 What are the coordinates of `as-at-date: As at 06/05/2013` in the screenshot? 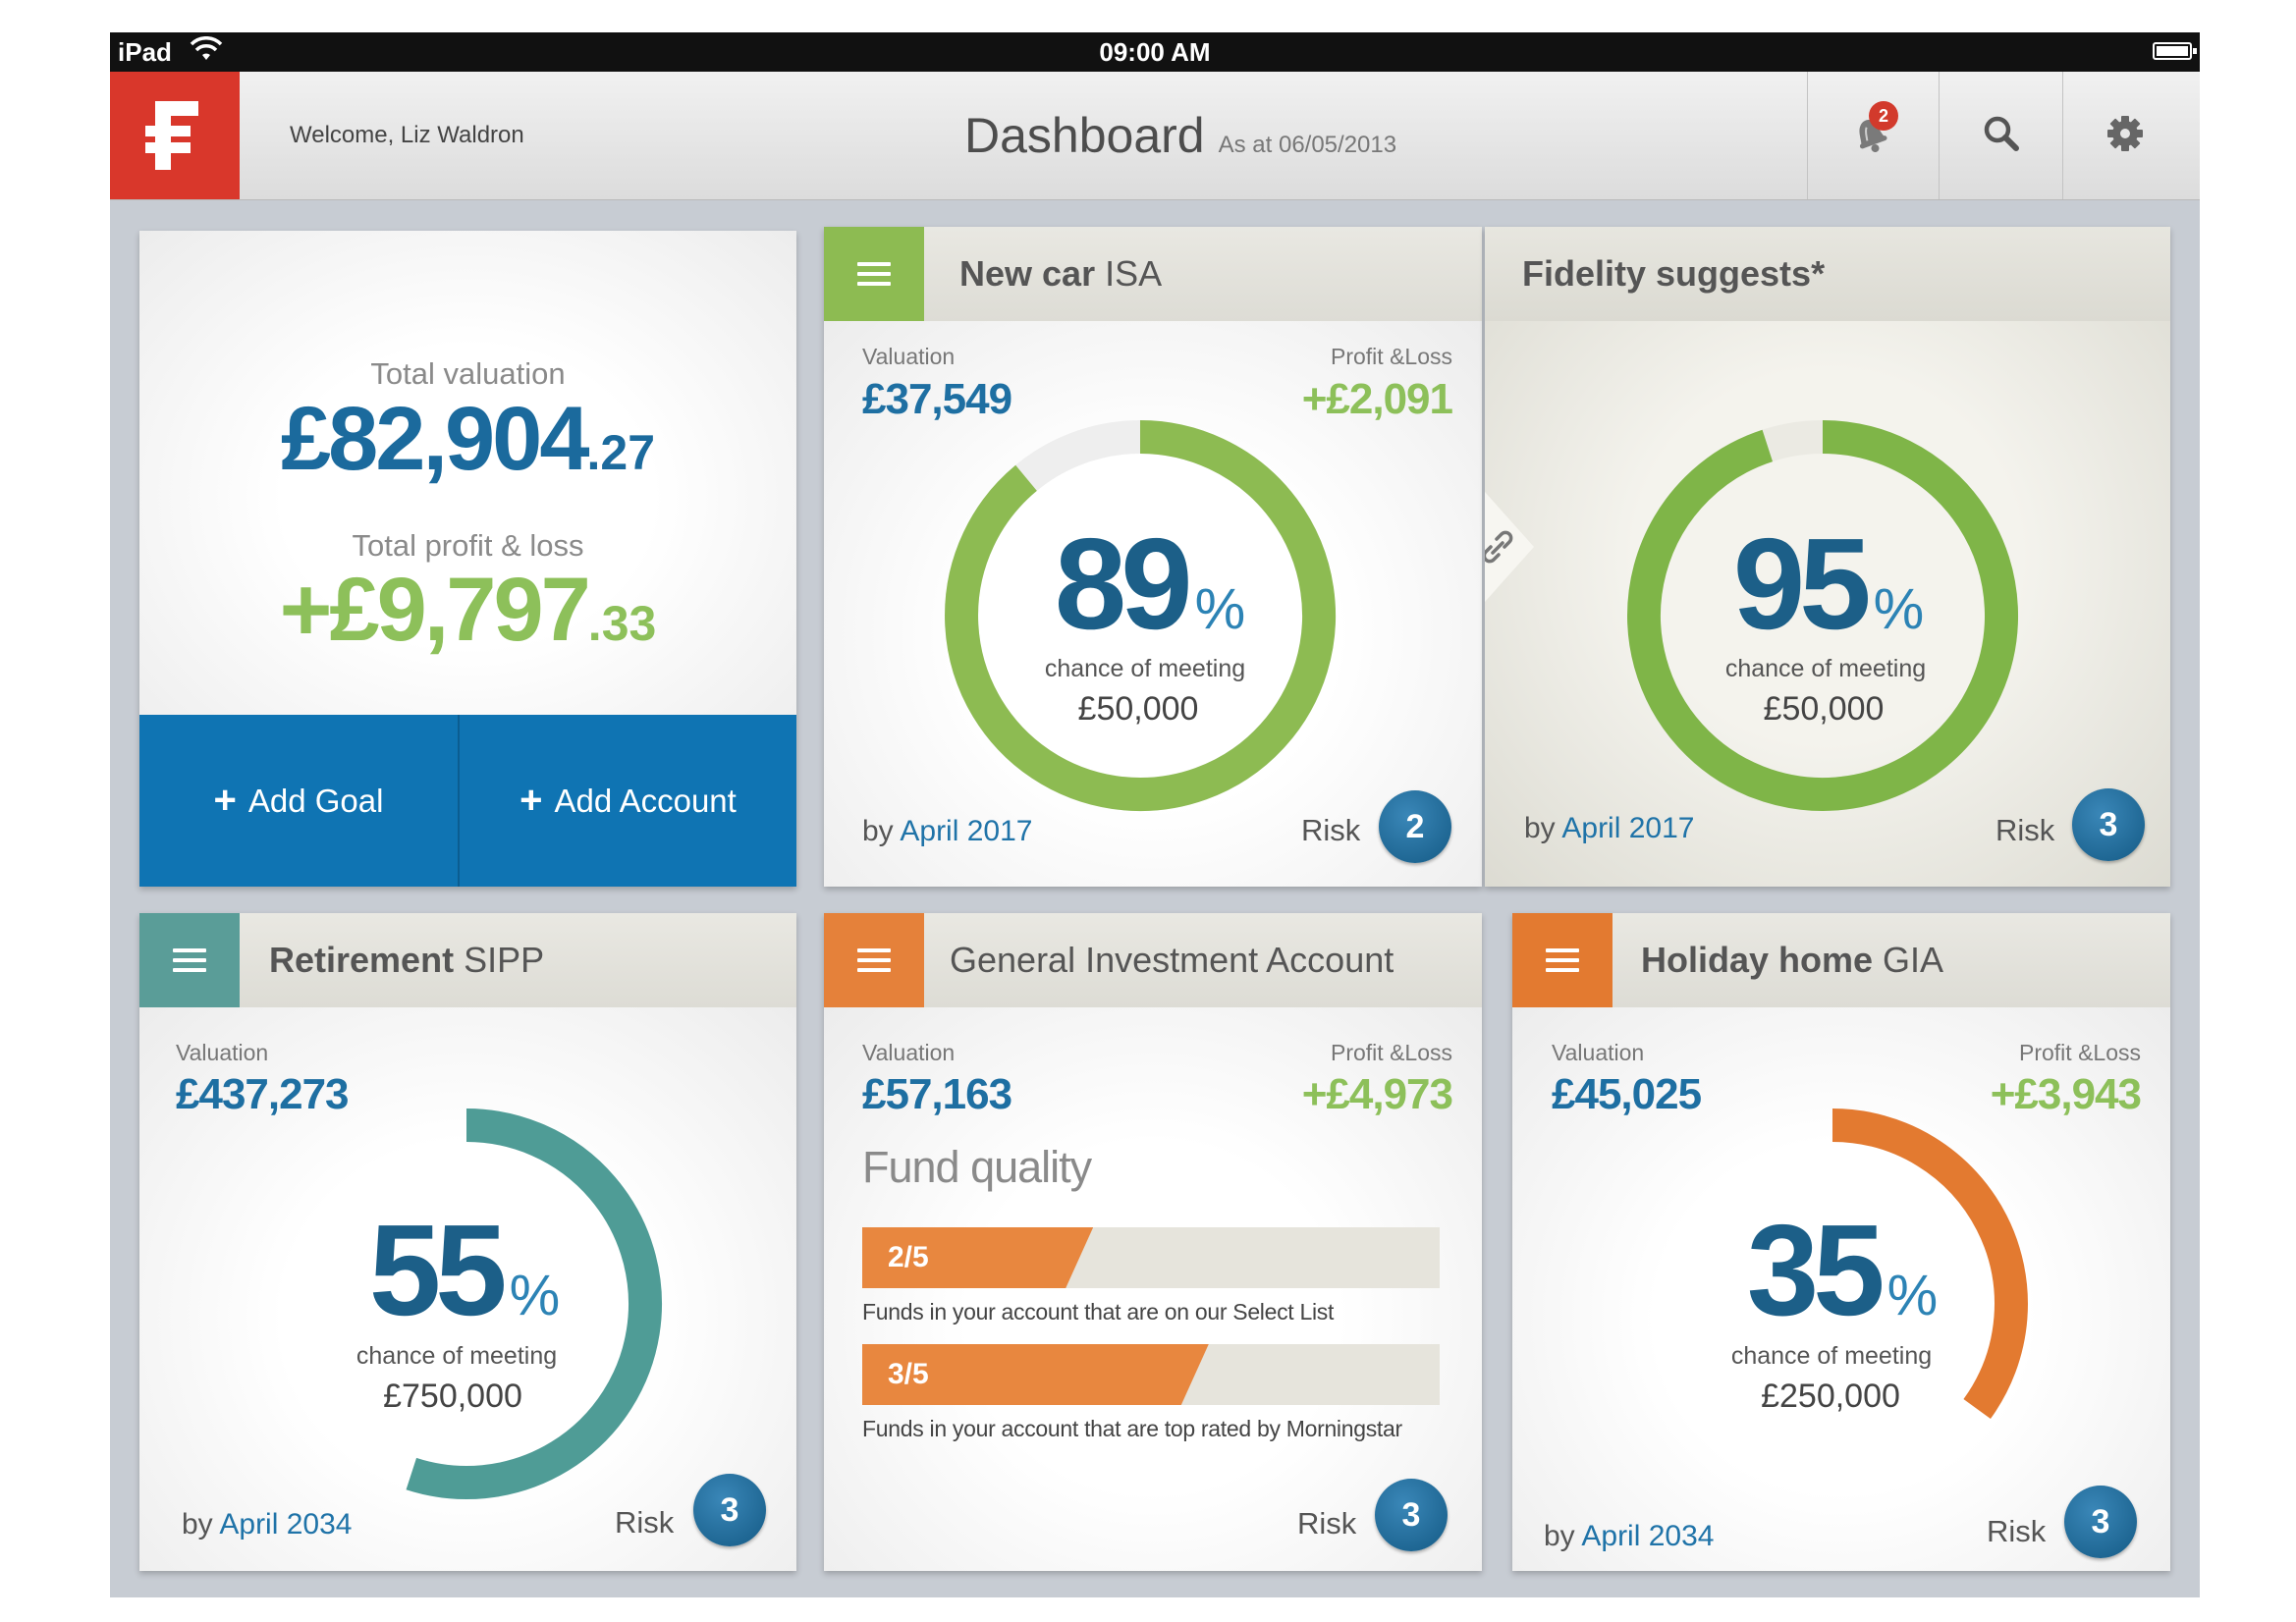 It's located at (1307, 145).